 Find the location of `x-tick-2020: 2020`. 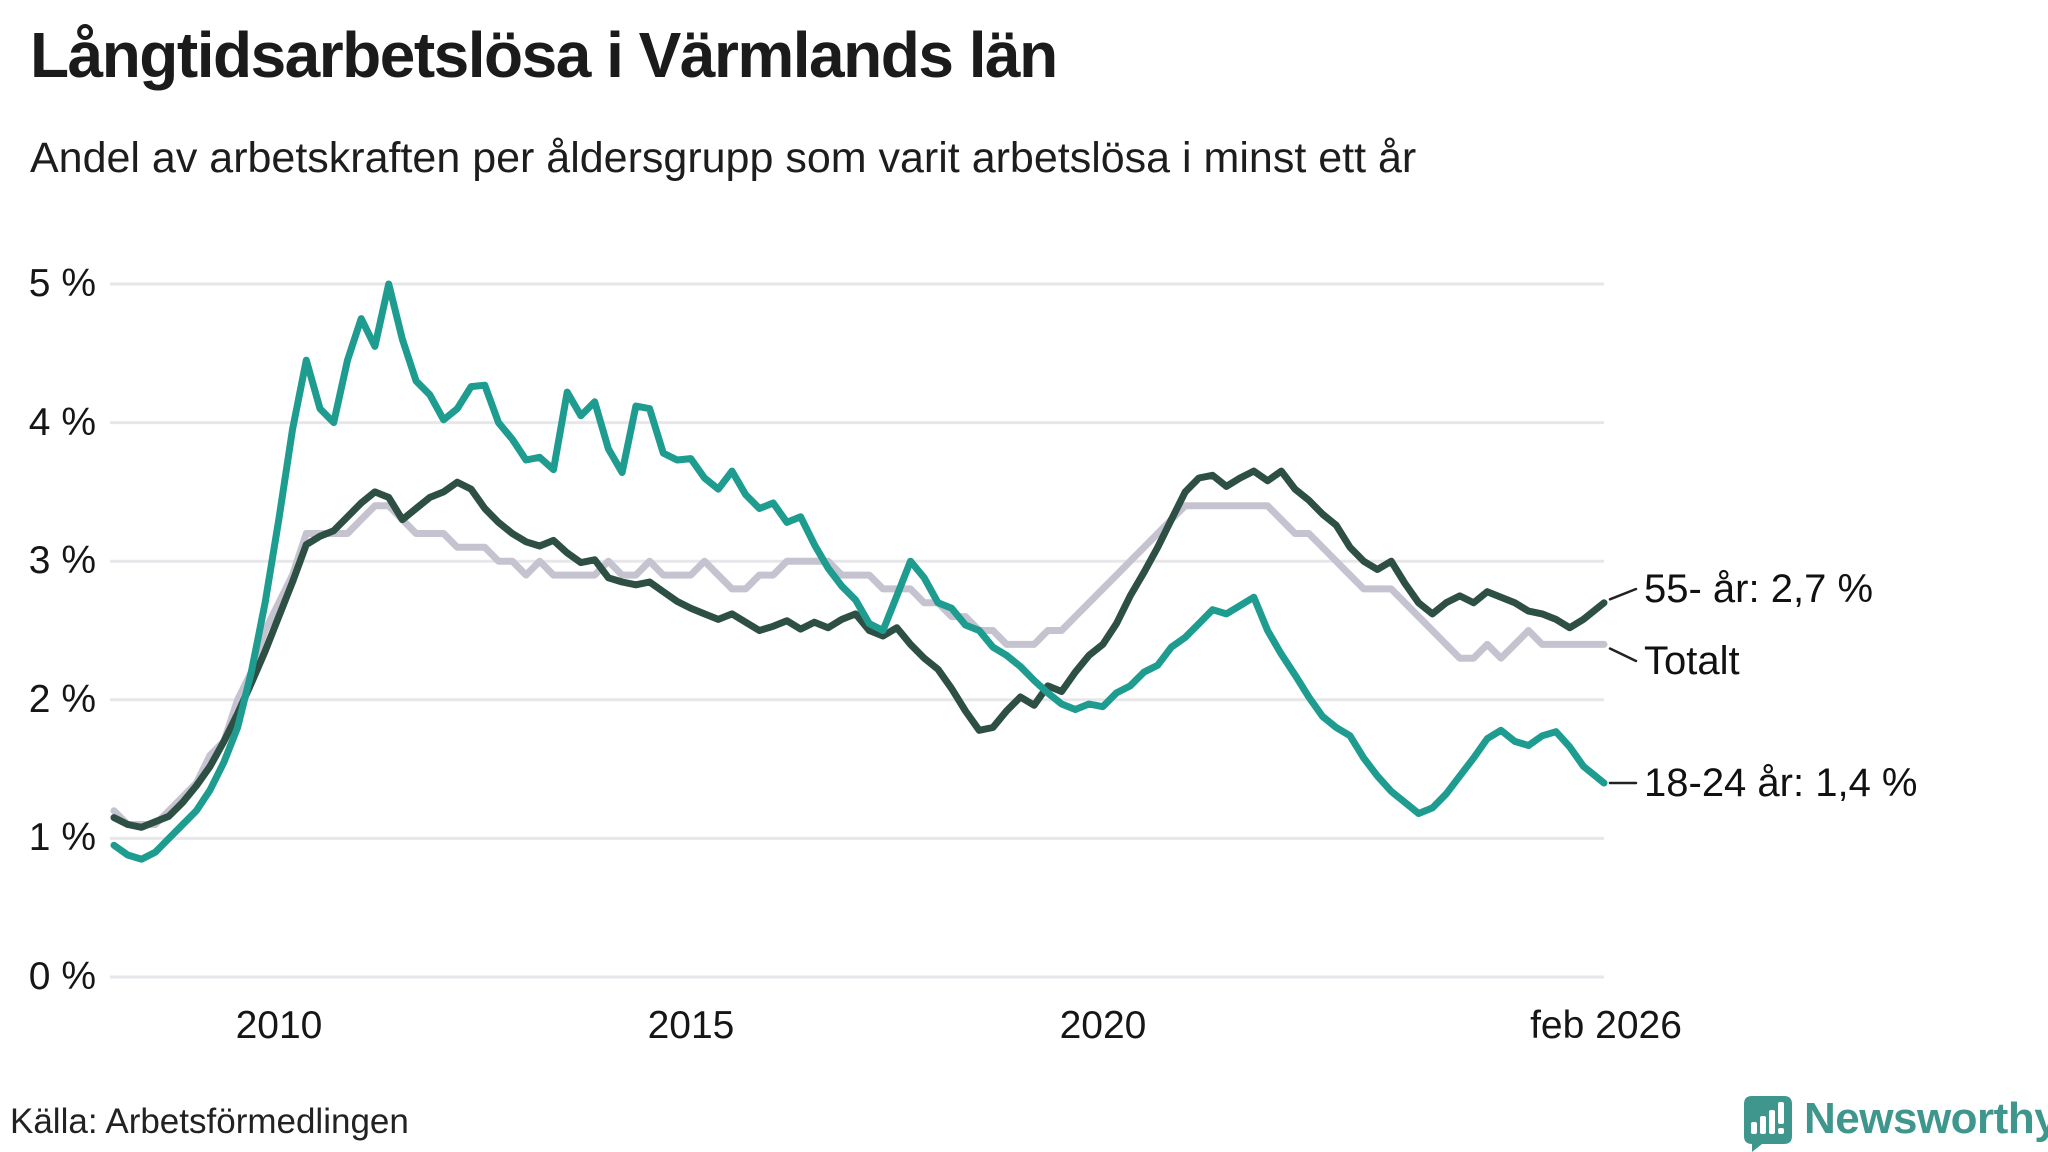

x-tick-2020: 2020 is located at coordinates (1103, 1025).